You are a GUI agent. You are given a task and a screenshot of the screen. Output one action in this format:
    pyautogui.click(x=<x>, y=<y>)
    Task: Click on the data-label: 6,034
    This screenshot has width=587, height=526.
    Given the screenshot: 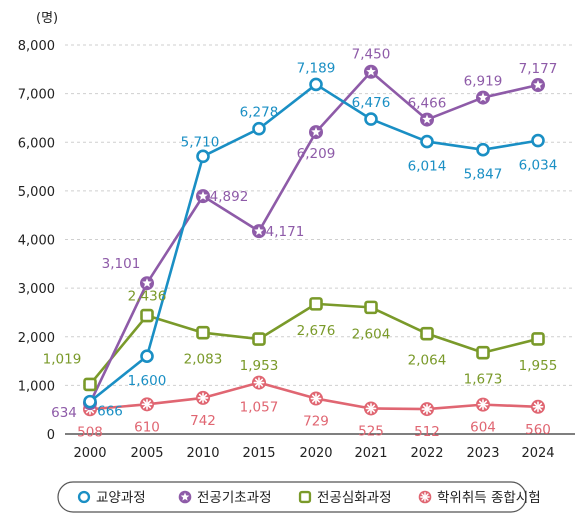 What is the action you would take?
    pyautogui.click(x=538, y=166)
    